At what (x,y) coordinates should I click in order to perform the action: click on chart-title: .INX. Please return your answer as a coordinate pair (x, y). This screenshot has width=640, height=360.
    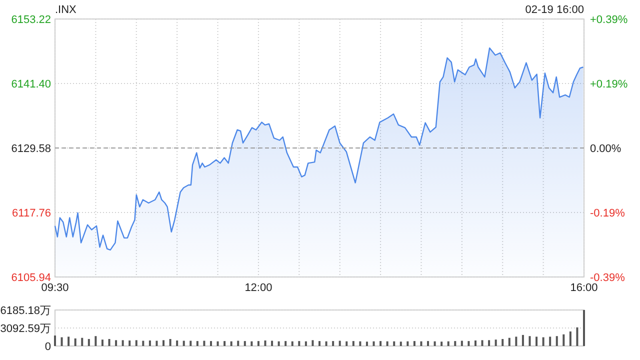
    Looking at the image, I should click on (66, 10).